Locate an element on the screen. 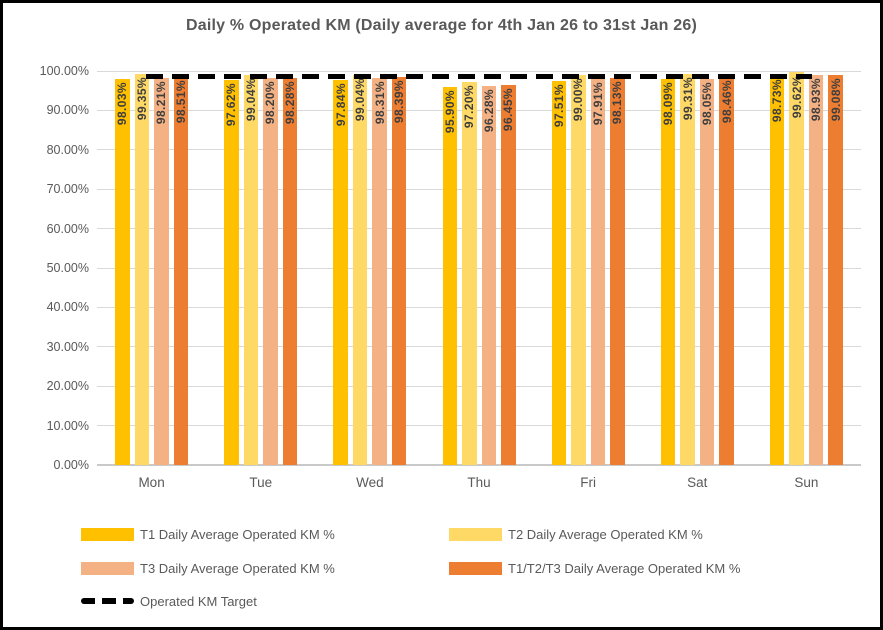 The width and height of the screenshot is (883, 630). y-axis-label: 30.00% is located at coordinates (67, 346).